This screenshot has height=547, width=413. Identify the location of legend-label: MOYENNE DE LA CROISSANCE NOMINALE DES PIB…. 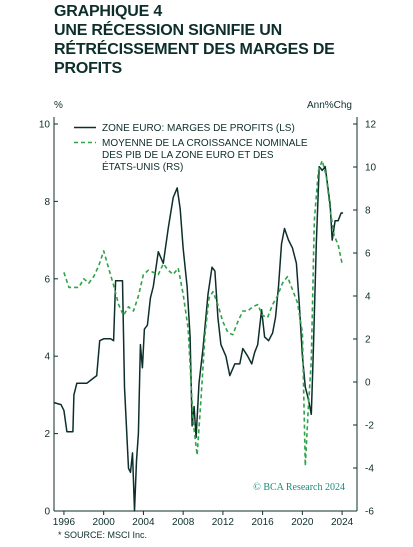
(205, 155).